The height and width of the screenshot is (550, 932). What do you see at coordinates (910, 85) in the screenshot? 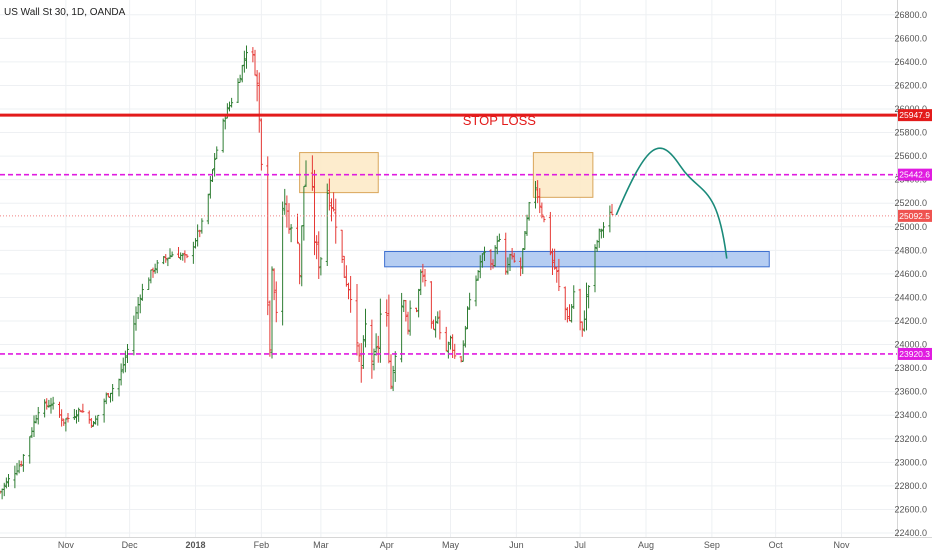
I see `y-tick-label: 26200.0` at bounding box center [910, 85].